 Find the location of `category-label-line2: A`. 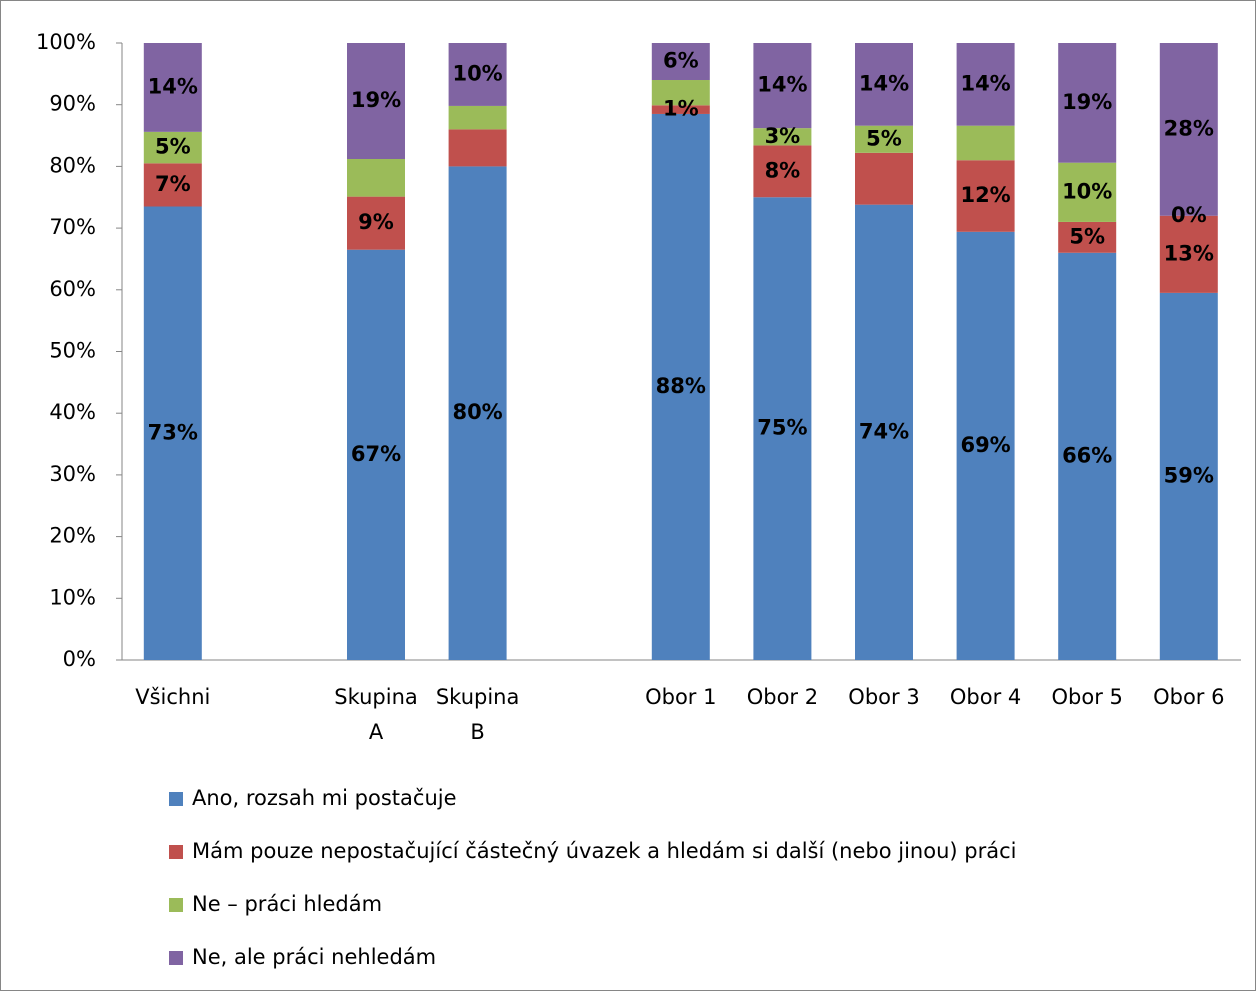

category-label-line2: A is located at coordinates (376, 732).